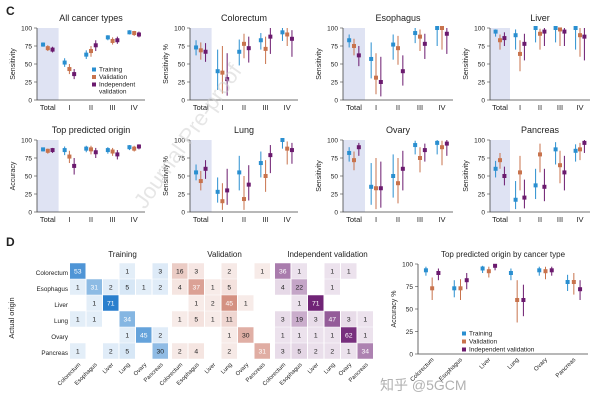 The height and width of the screenshot is (401, 600). I want to click on x-tick-label: IV, so click(134, 107).